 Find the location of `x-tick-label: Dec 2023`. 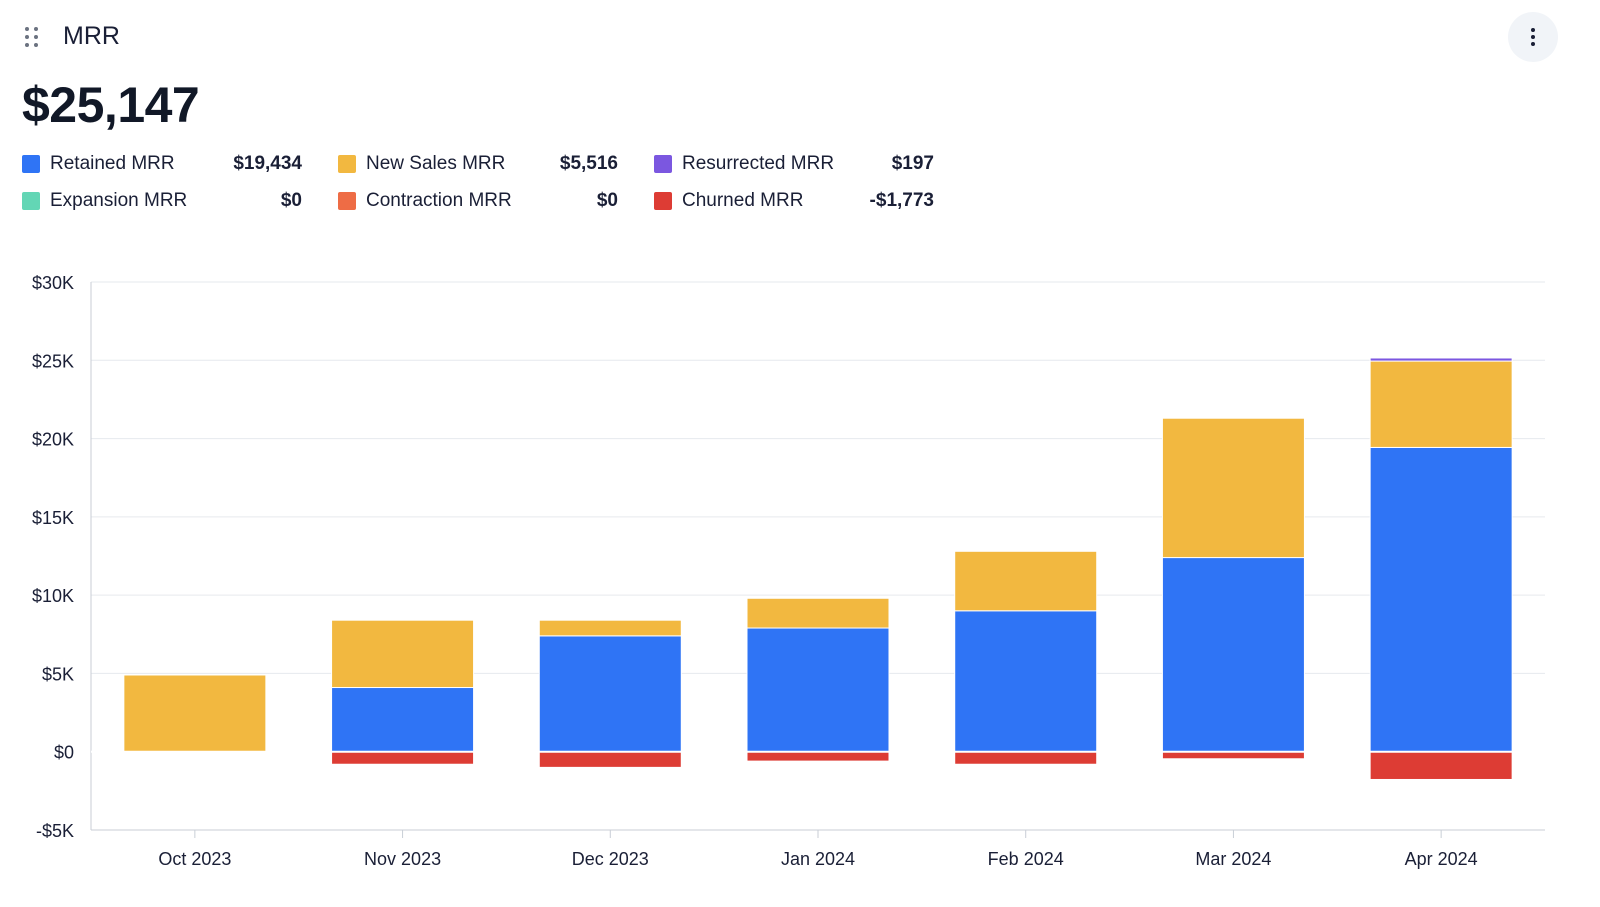

x-tick-label: Dec 2023 is located at coordinates (610, 859).